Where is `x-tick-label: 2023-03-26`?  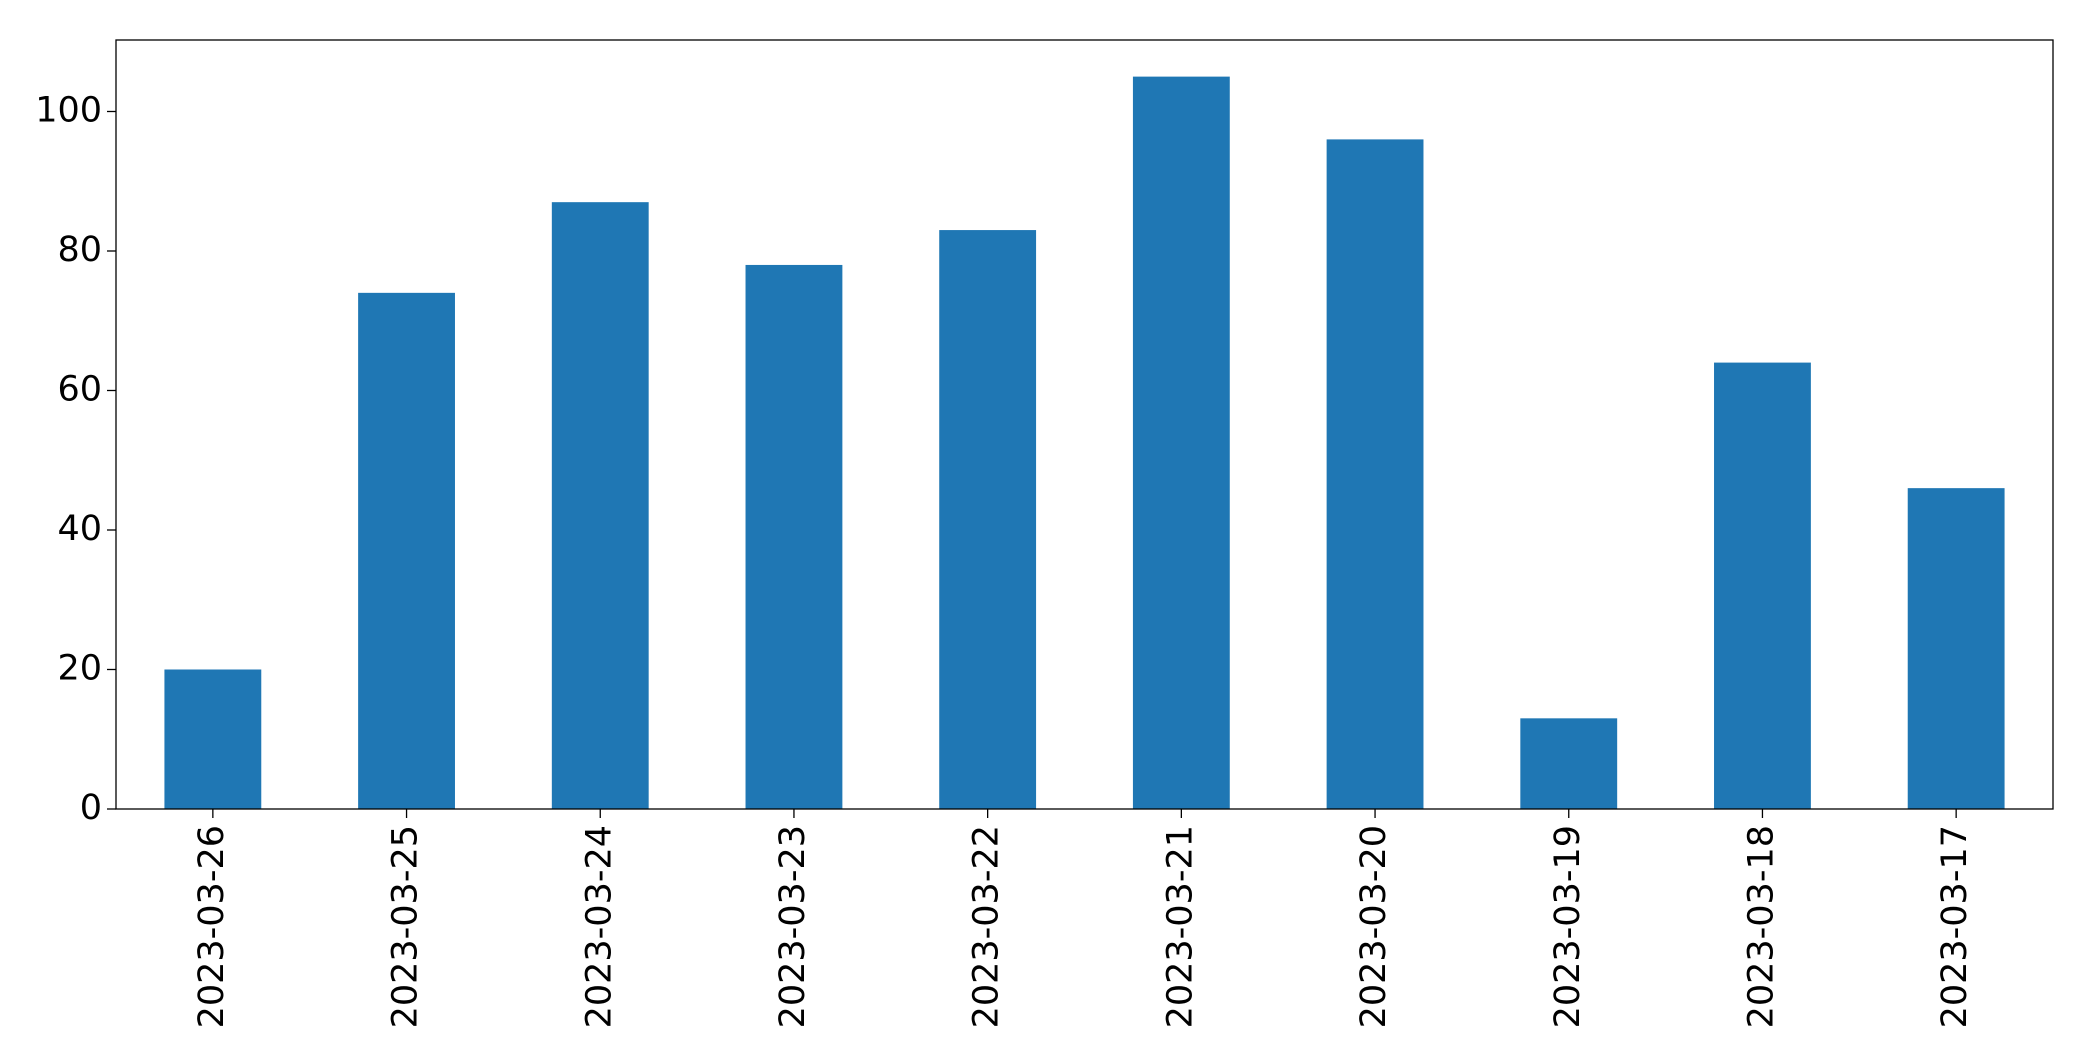 x-tick-label: 2023-03-26 is located at coordinates (212, 926).